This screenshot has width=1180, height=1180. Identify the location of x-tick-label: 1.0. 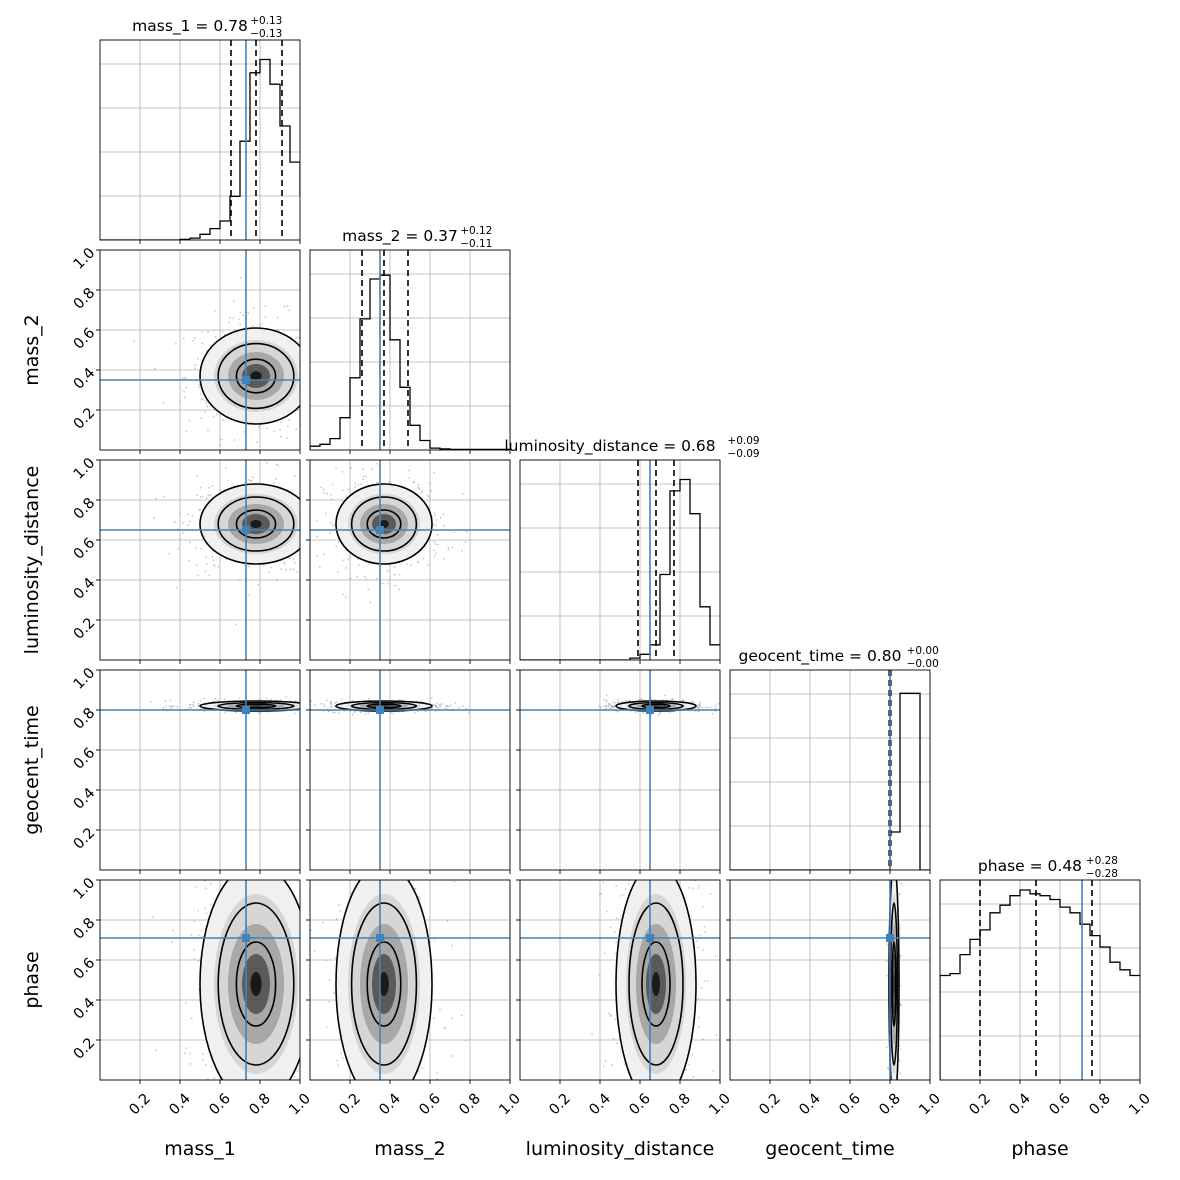
(300, 1105).